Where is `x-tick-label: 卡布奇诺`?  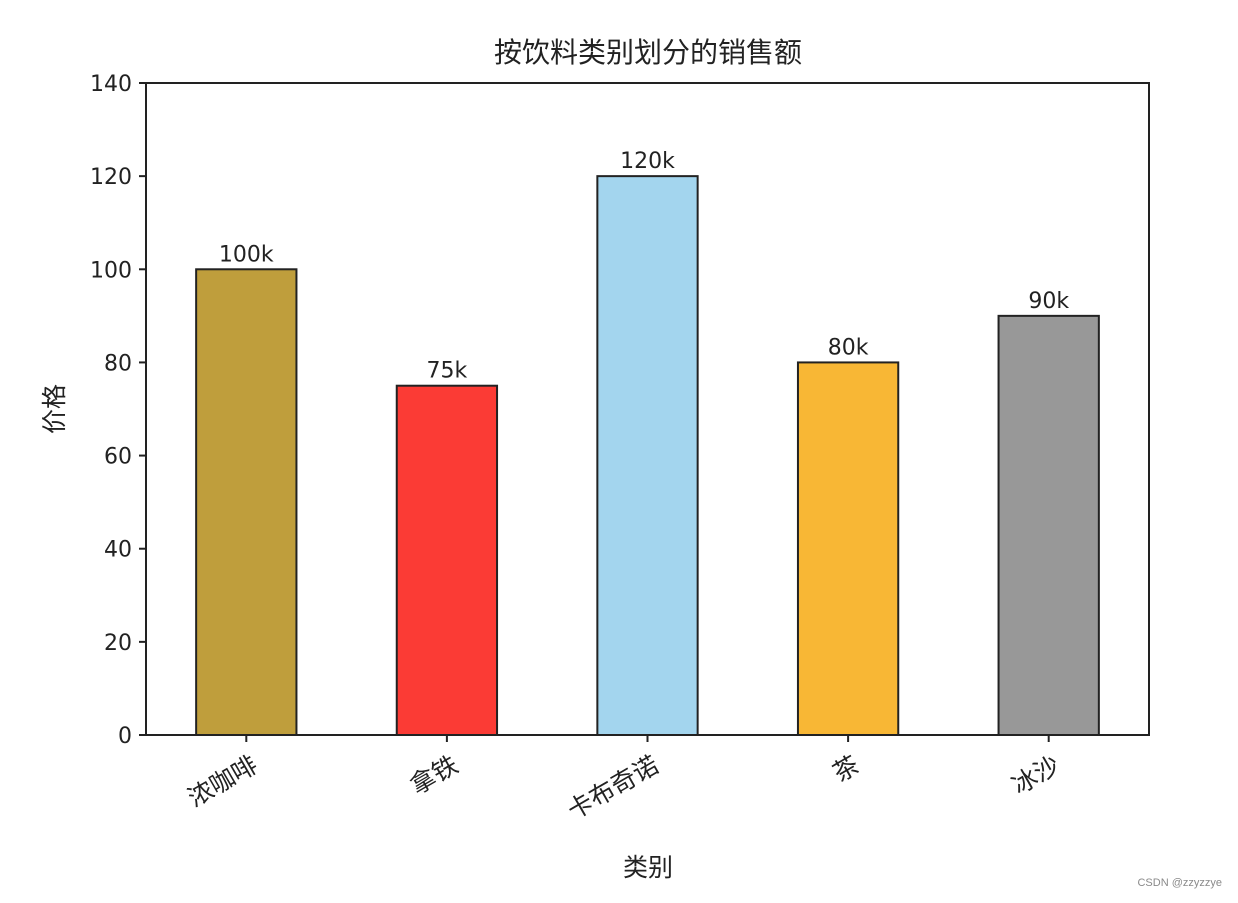 x-tick-label: 卡布奇诺 is located at coordinates (612, 787).